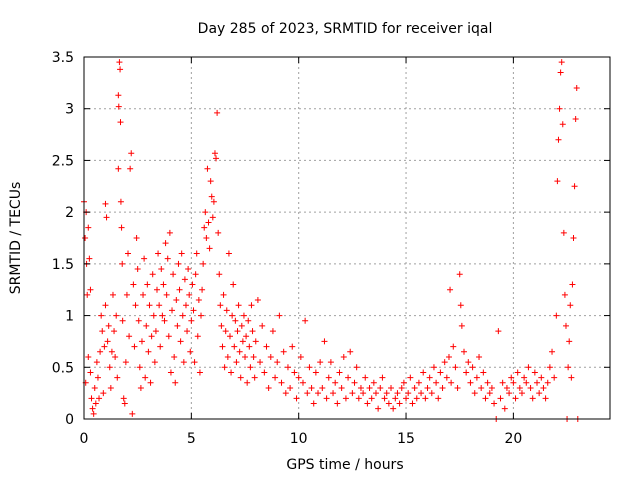 Image resolution: width=640 pixels, height=480 pixels. Describe the element at coordinates (63, 161) in the screenshot. I see `y-tick-label: 2.5` at that location.